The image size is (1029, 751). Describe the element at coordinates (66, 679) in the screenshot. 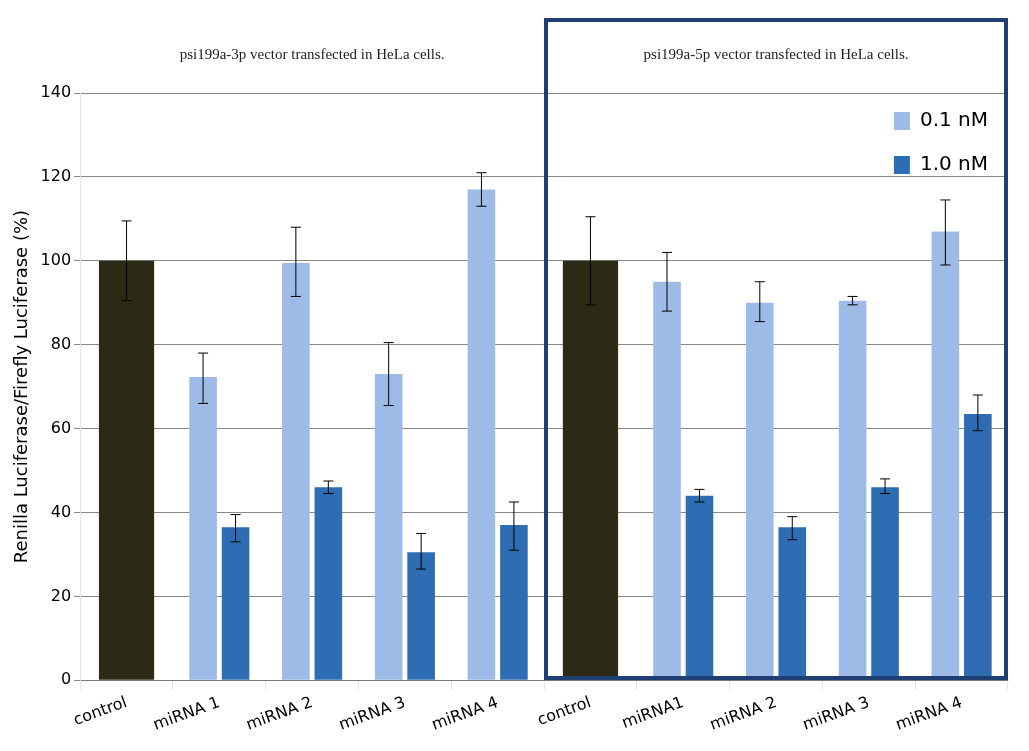

I see `y-tick-label: 0` at that location.